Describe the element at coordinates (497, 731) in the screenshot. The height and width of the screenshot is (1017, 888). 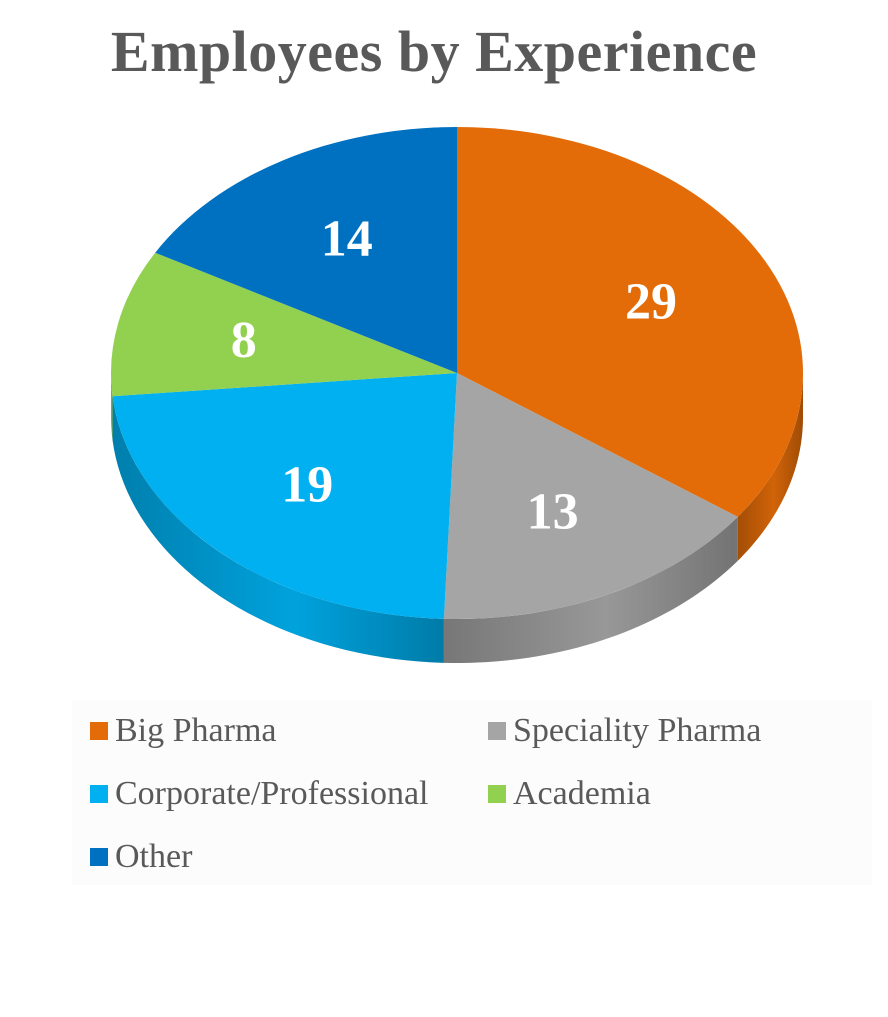
I see `legend-swatch-speciality-pharma` at that location.